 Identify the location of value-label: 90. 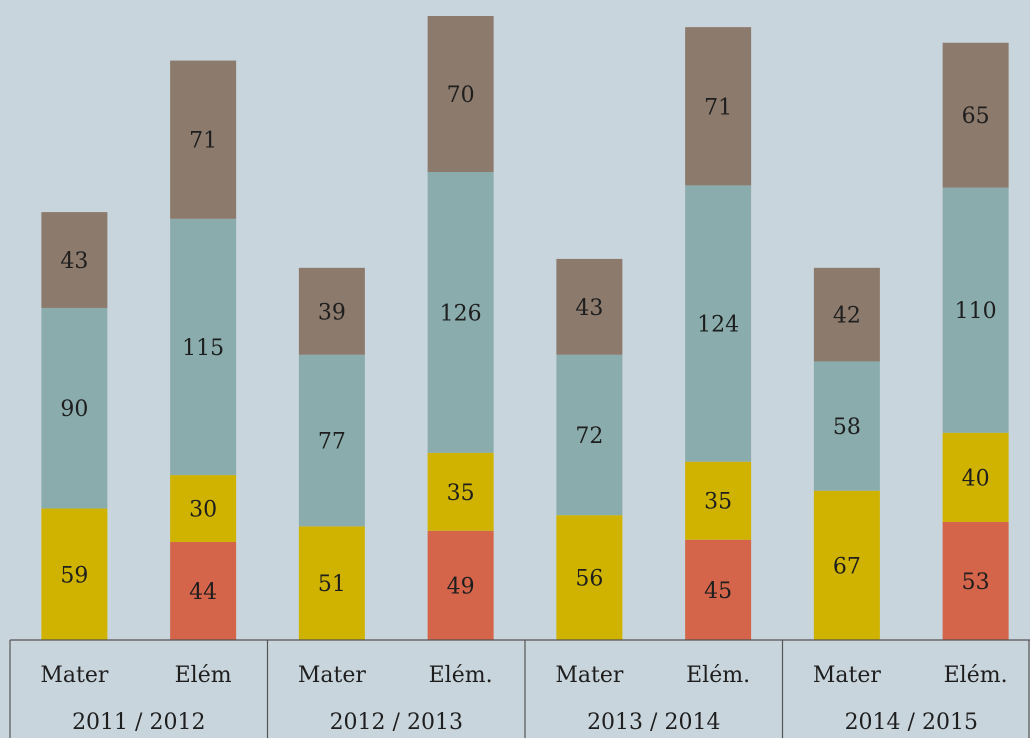
(74, 409).